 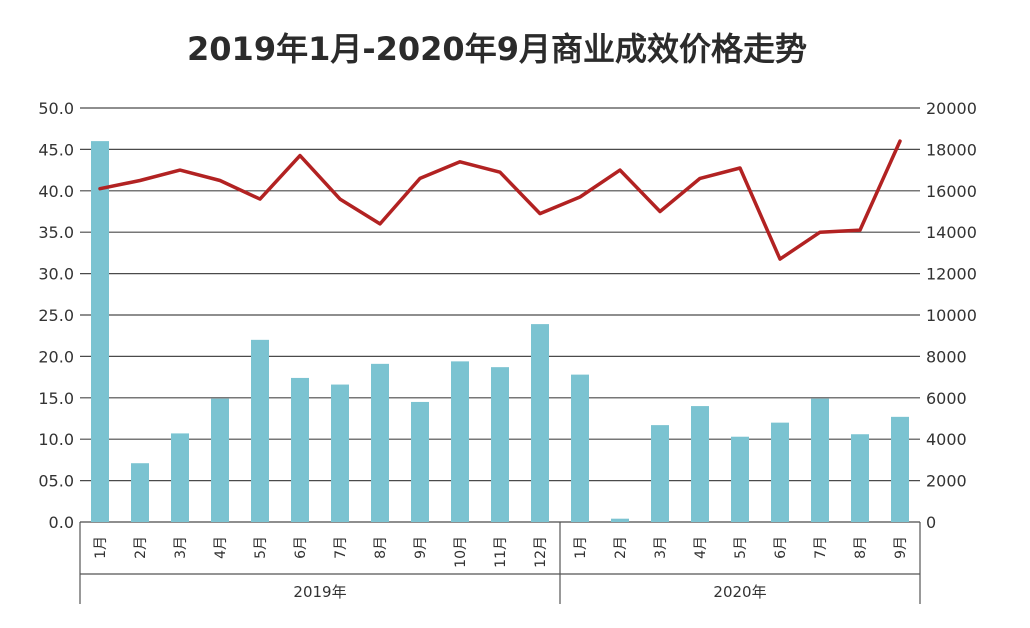 What do you see at coordinates (946, 398) in the screenshot?
I see `right-tick-label: 6000` at bounding box center [946, 398].